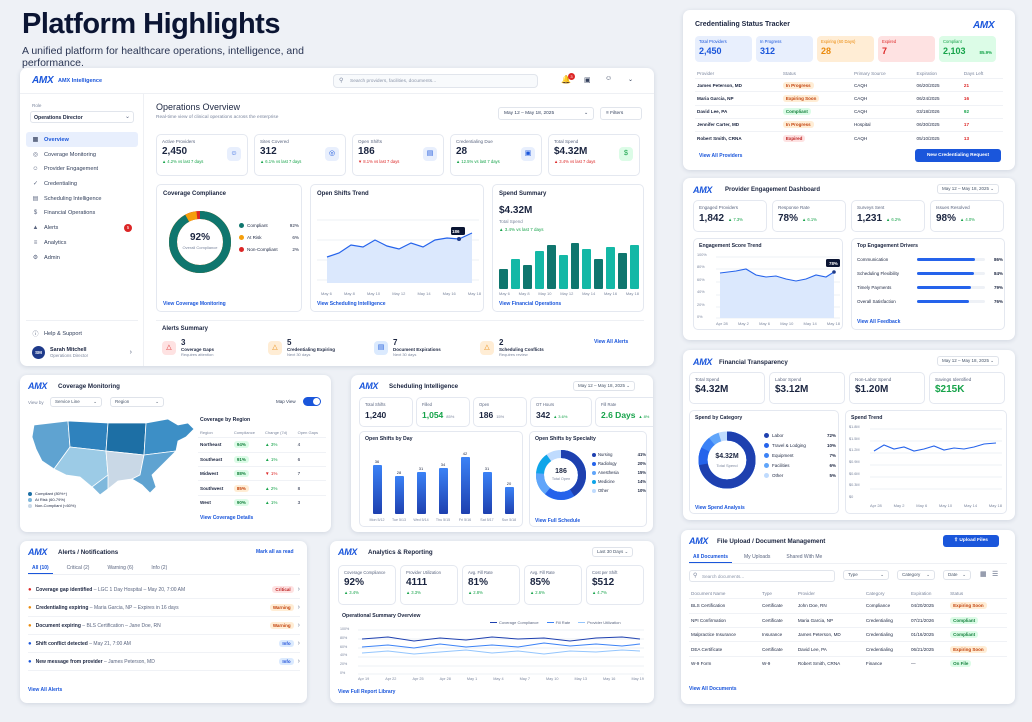  Describe the element at coordinates (967, 49) in the screenshot. I see `cred-stat: Compliant 2,103 85.9%` at that location.